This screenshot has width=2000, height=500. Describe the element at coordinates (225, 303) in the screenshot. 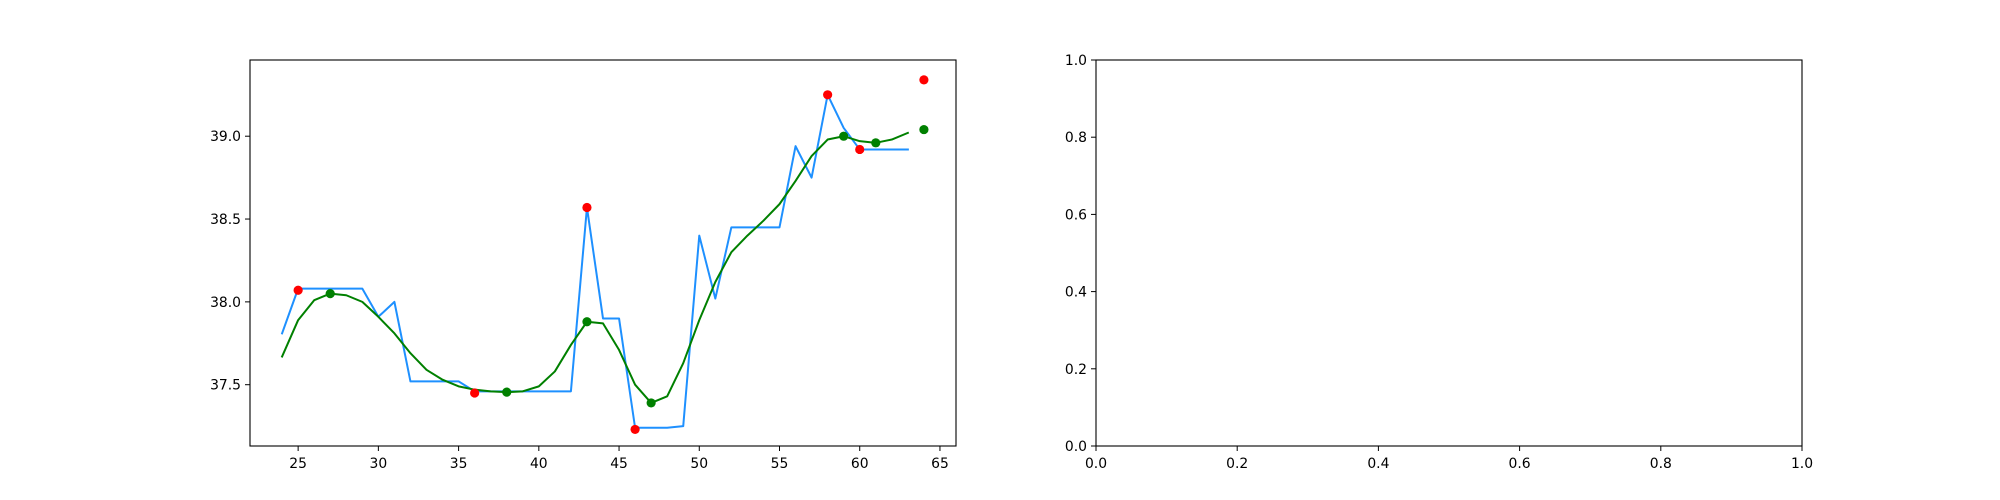

I see `y-tick-label: 38.0` at that location.